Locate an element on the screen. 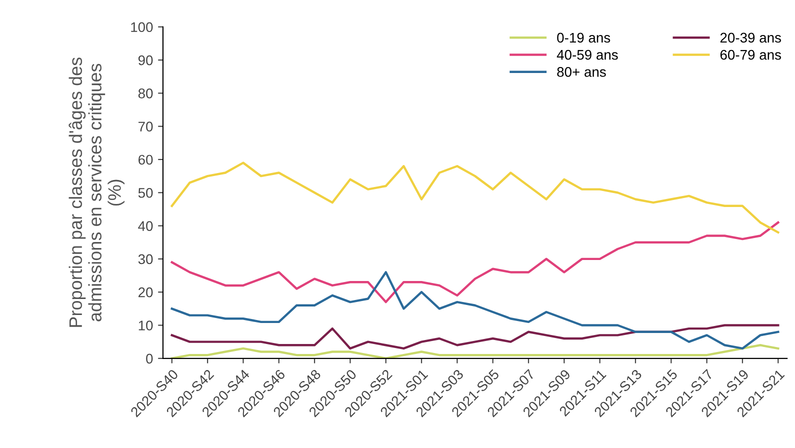 This screenshot has height=448, width=795. y-tick-label: 70 is located at coordinates (145, 127).